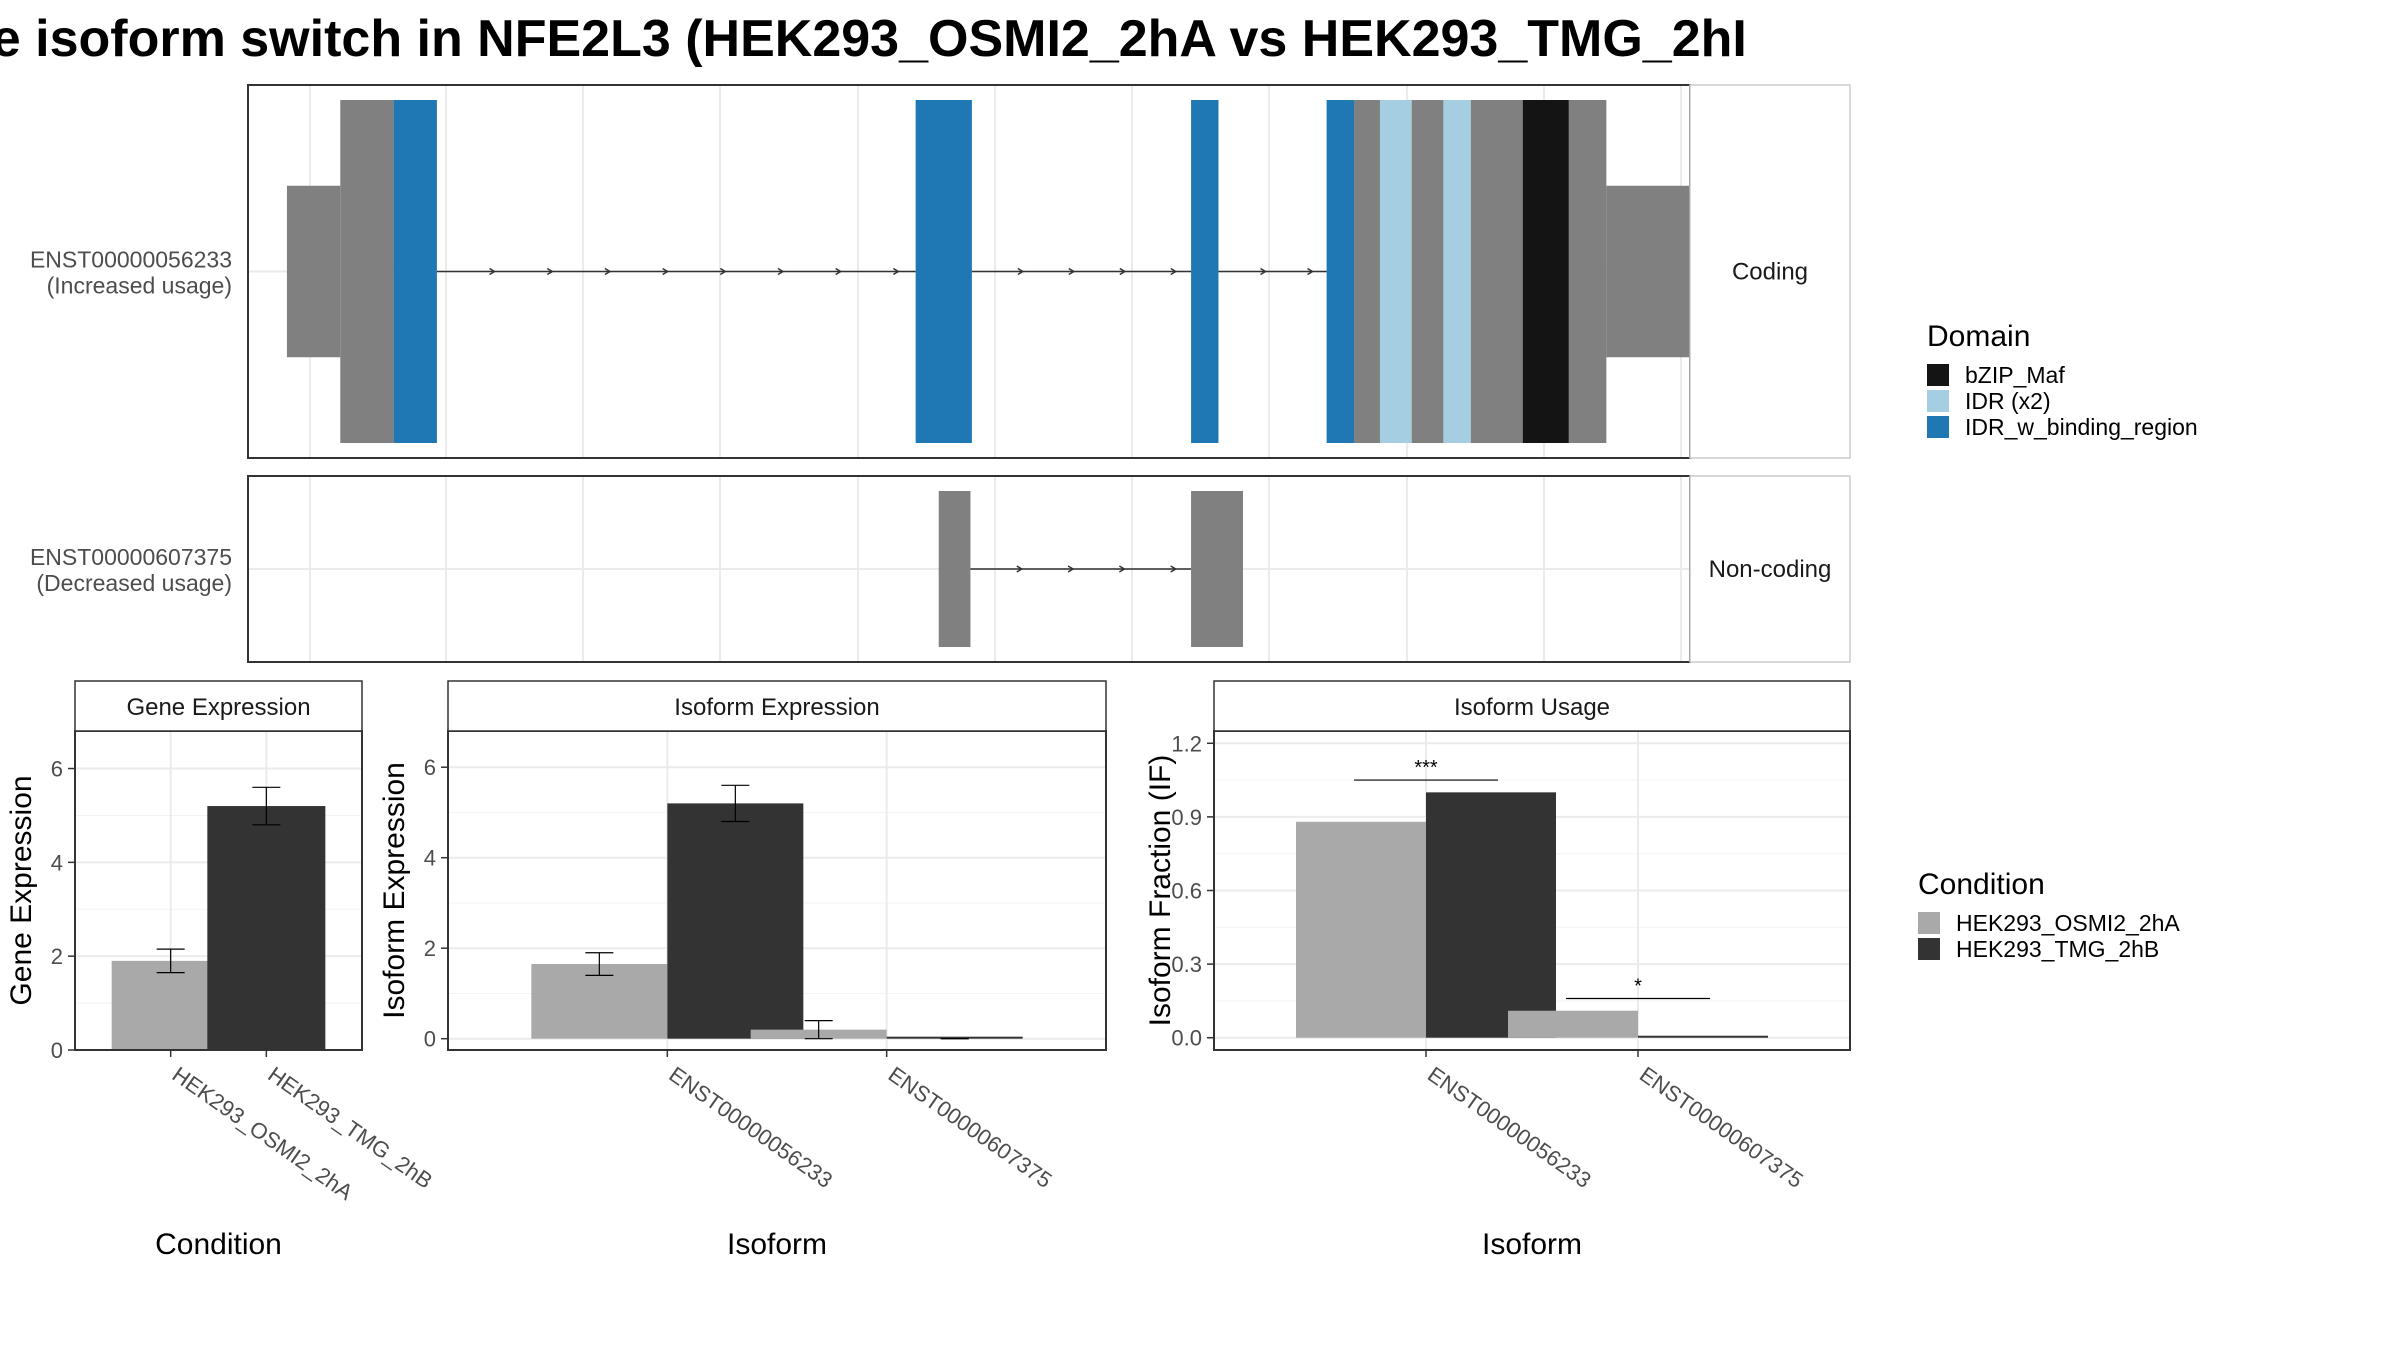 This screenshot has height=1350, width=2400. What do you see at coordinates (394, 890) in the screenshot?
I see `y-axis-label: Isoform Expression` at bounding box center [394, 890].